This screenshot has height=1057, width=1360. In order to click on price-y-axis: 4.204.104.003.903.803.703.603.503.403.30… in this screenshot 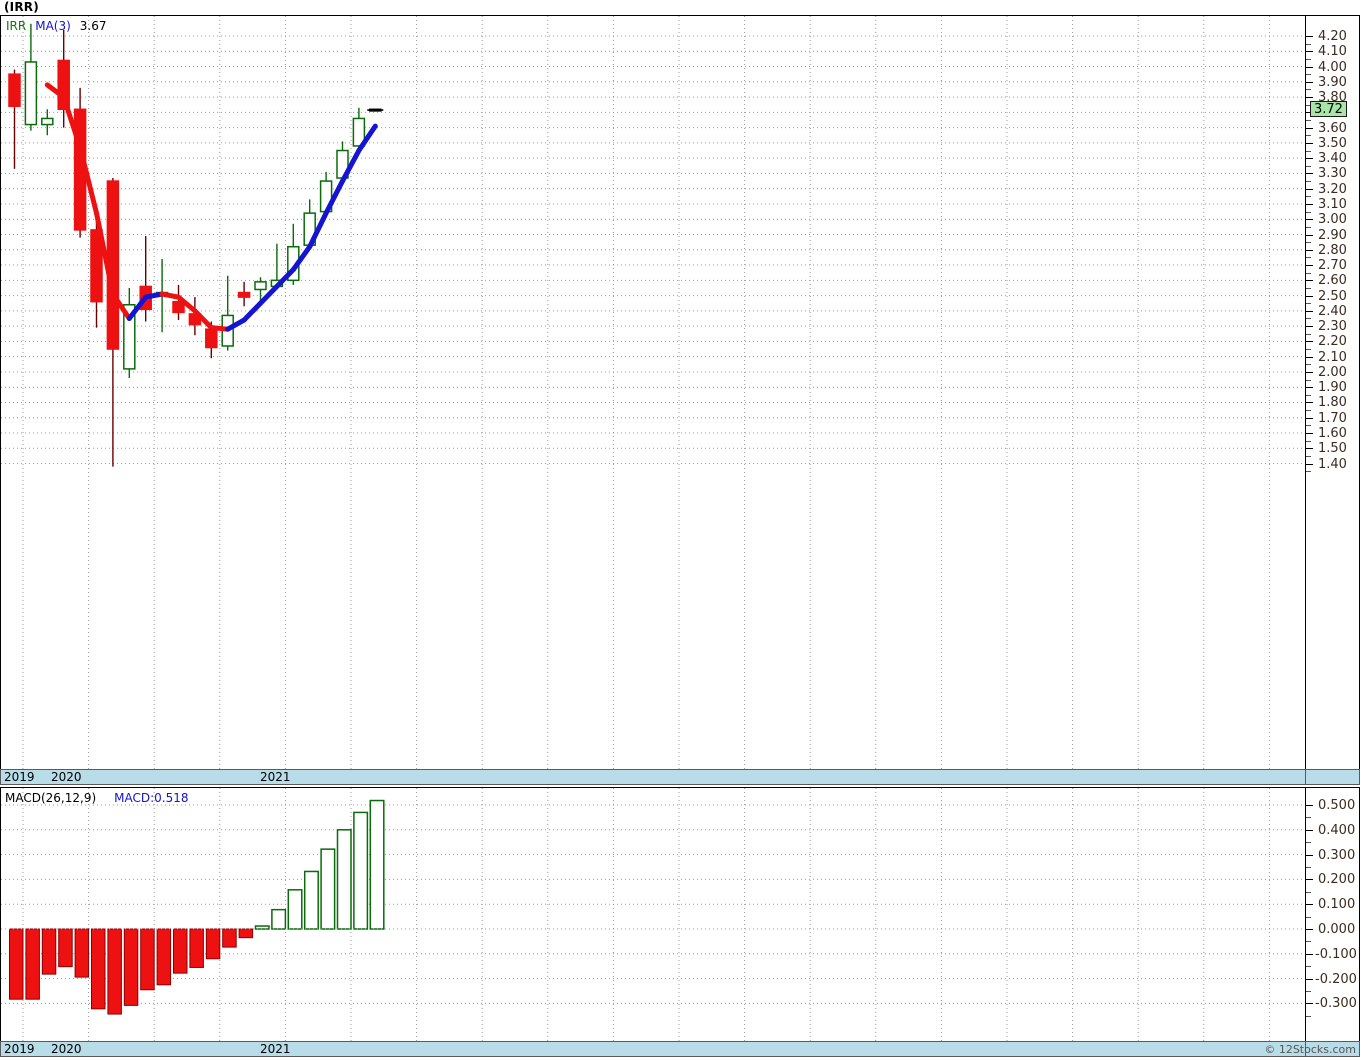, I will do `click(1333, 392)`.